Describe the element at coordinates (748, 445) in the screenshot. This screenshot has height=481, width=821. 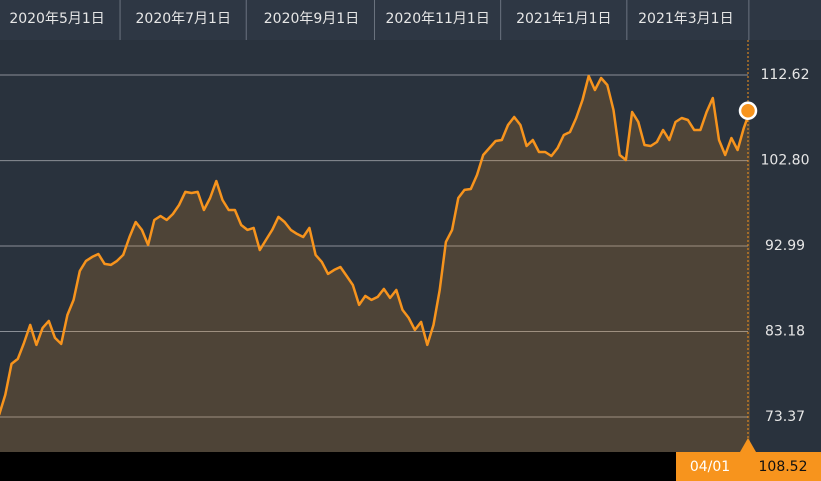
I see `crosshair-pointer` at that location.